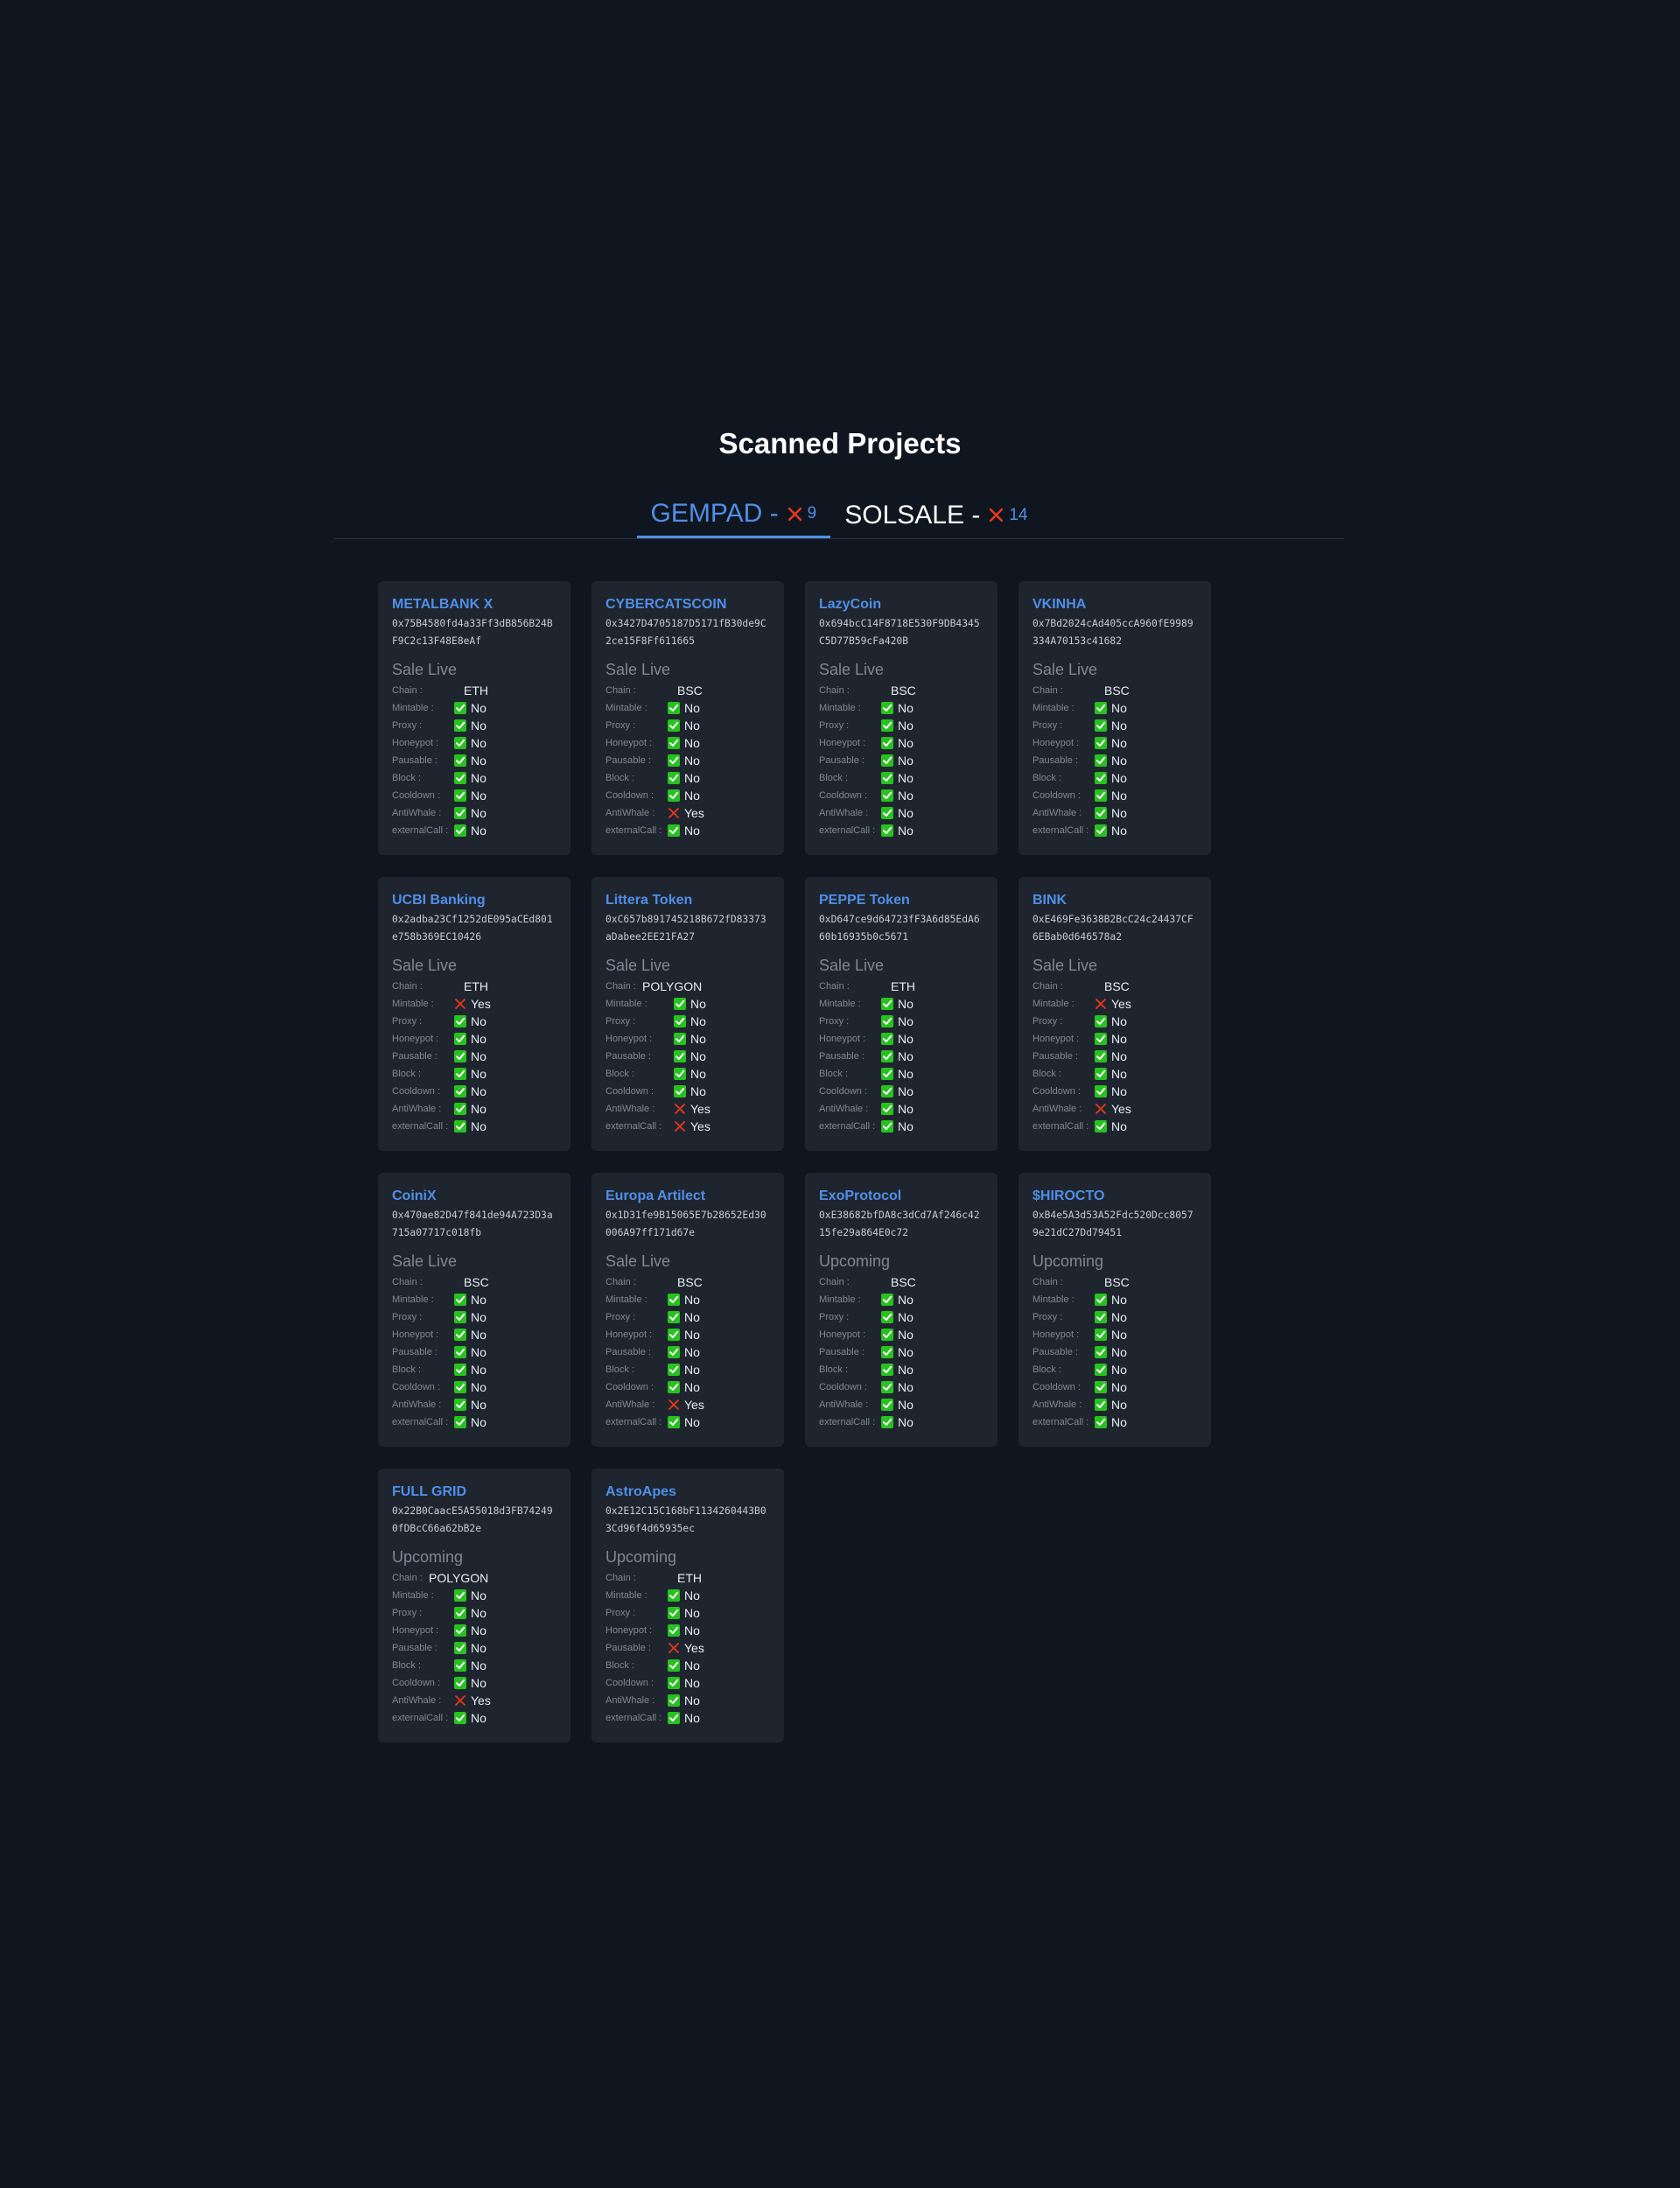 This screenshot has width=1680, height=2188. I want to click on chain-value: POLYGON, so click(459, 1578).